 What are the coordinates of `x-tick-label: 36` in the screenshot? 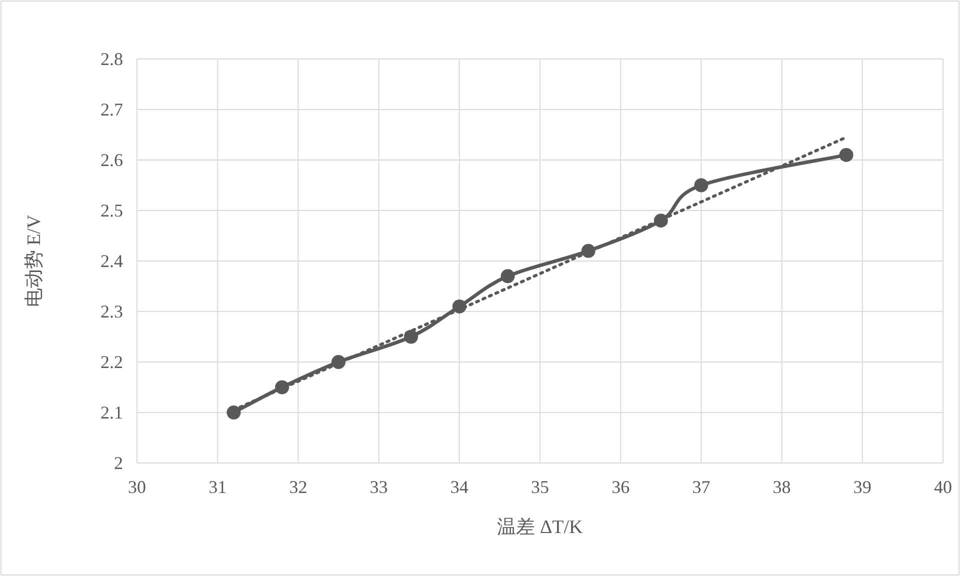 It's located at (621, 487).